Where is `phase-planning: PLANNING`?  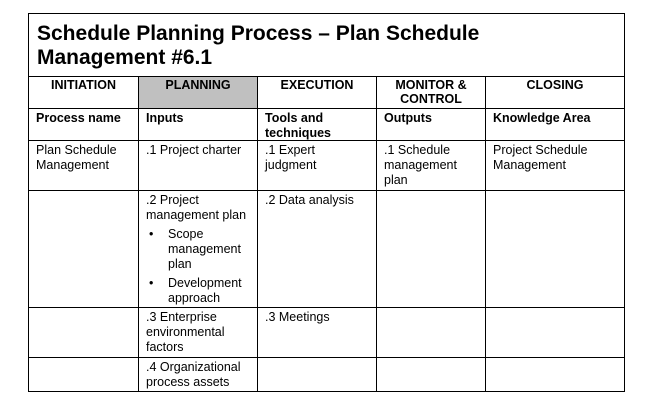 phase-planning: PLANNING is located at coordinates (198, 93).